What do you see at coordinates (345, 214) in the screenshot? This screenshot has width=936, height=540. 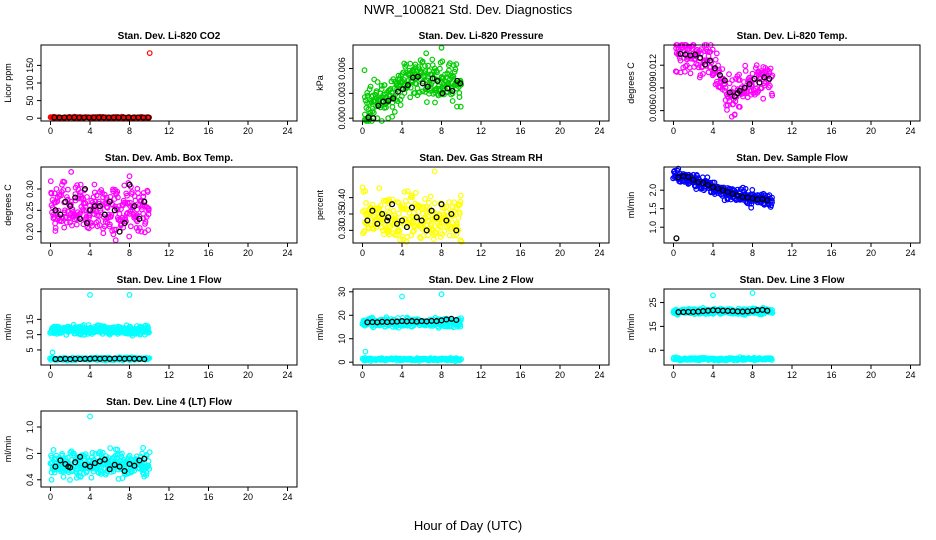 I see `y-axis: 0.300.350.40` at bounding box center [345, 214].